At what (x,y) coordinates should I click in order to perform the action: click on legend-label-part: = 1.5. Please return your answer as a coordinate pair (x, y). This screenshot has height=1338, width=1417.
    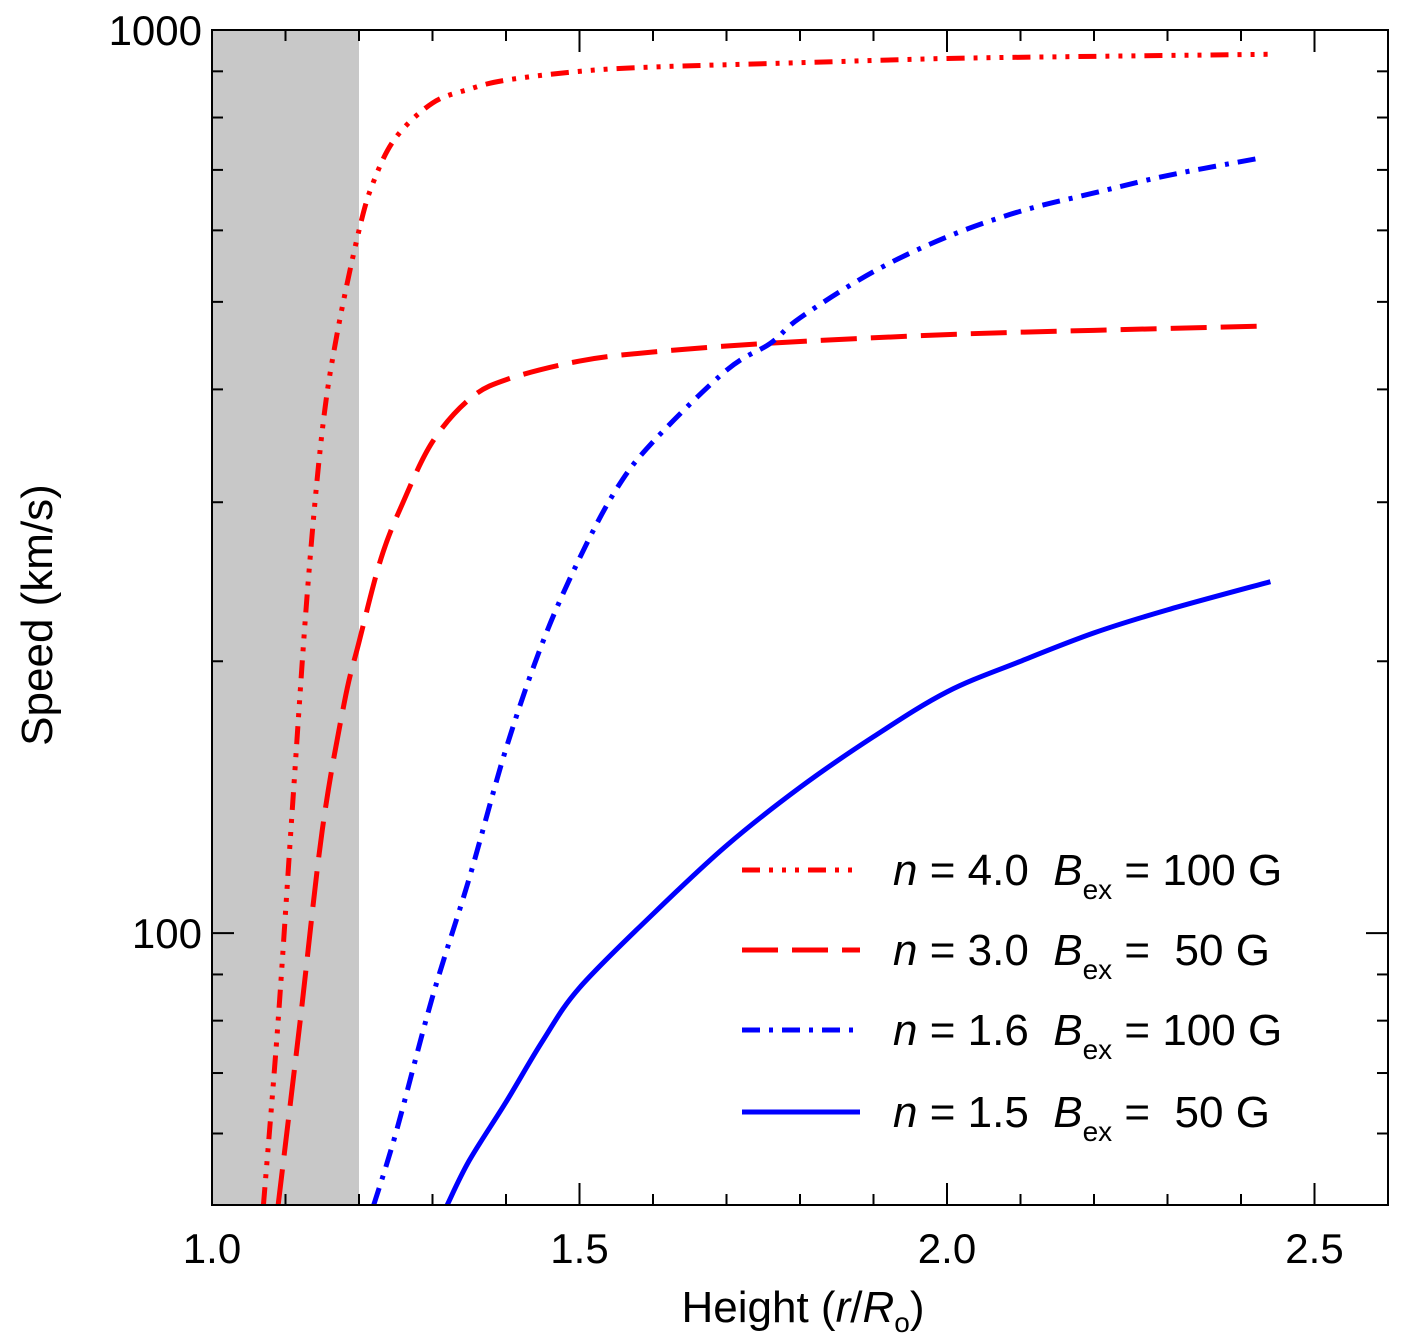
    Looking at the image, I should click on (985, 1112).